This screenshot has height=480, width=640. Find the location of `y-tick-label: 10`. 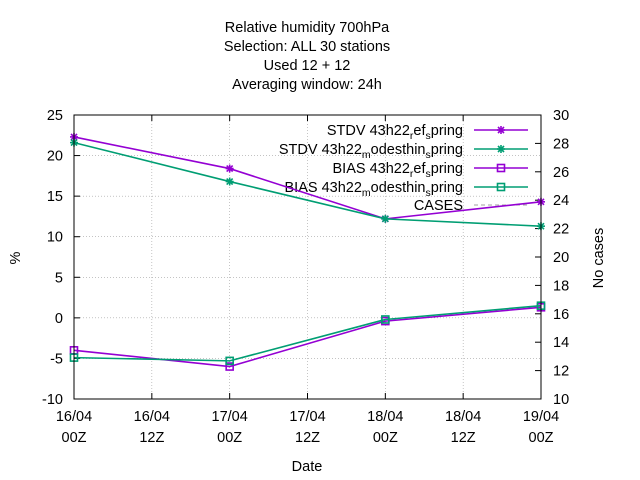

y-tick-label: 10 is located at coordinates (55, 238).